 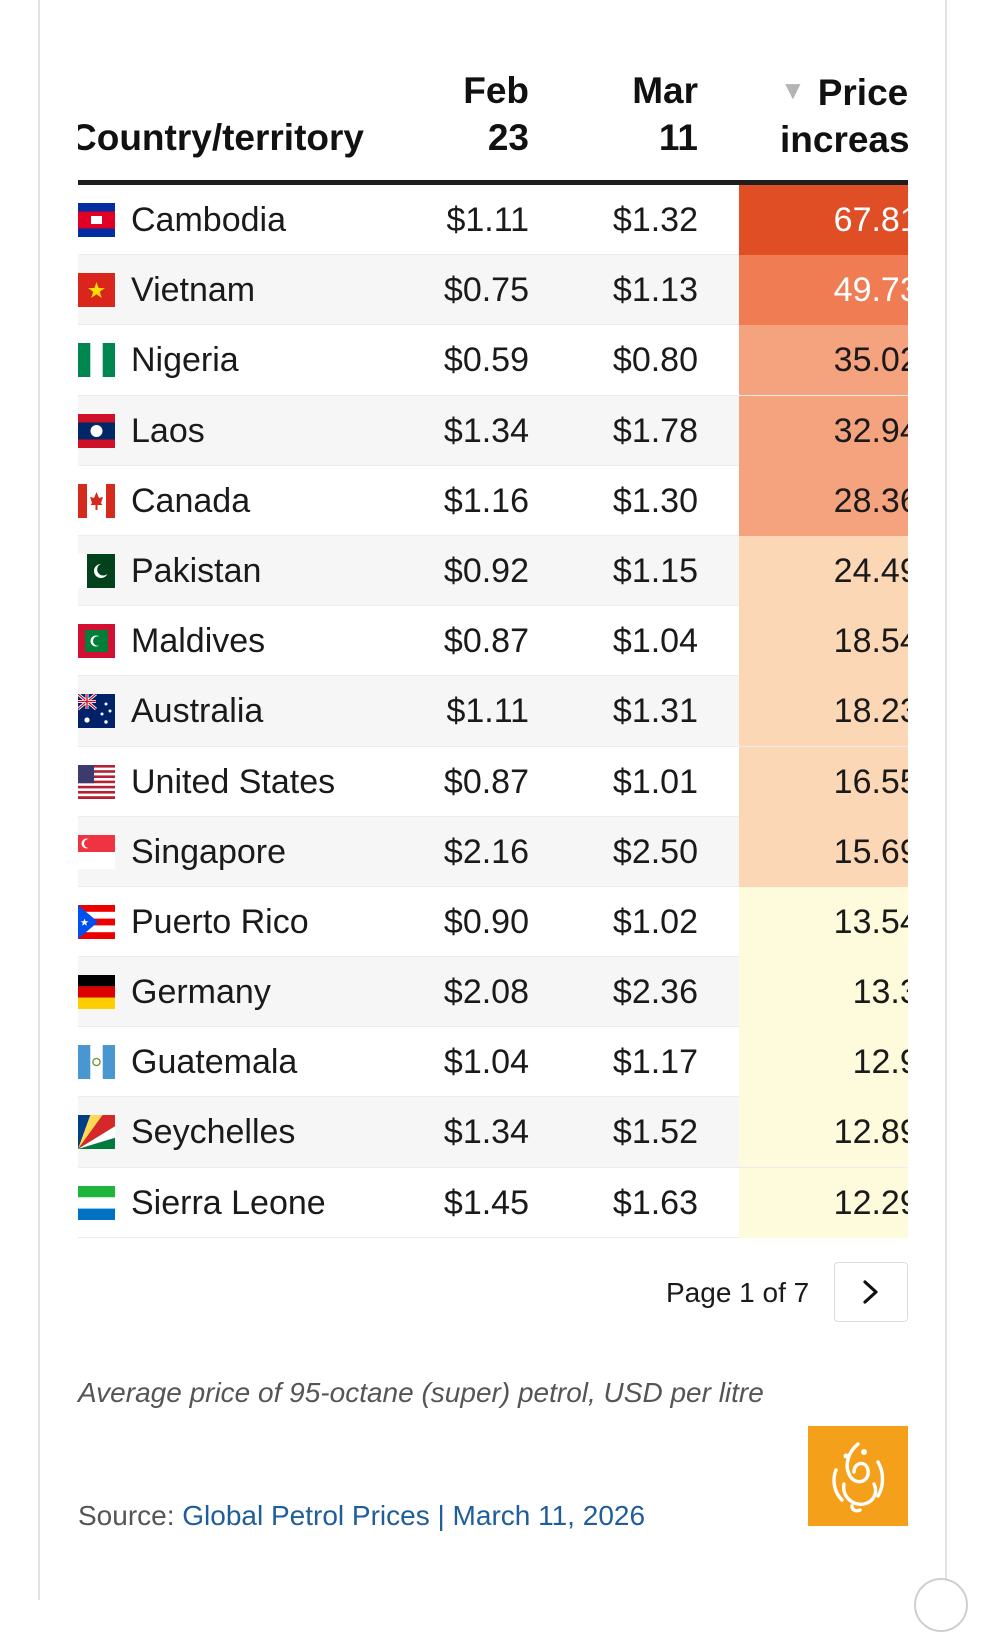 I want to click on source-link: Global Petrol Prices | March 11, 2026, so click(x=414, y=1515).